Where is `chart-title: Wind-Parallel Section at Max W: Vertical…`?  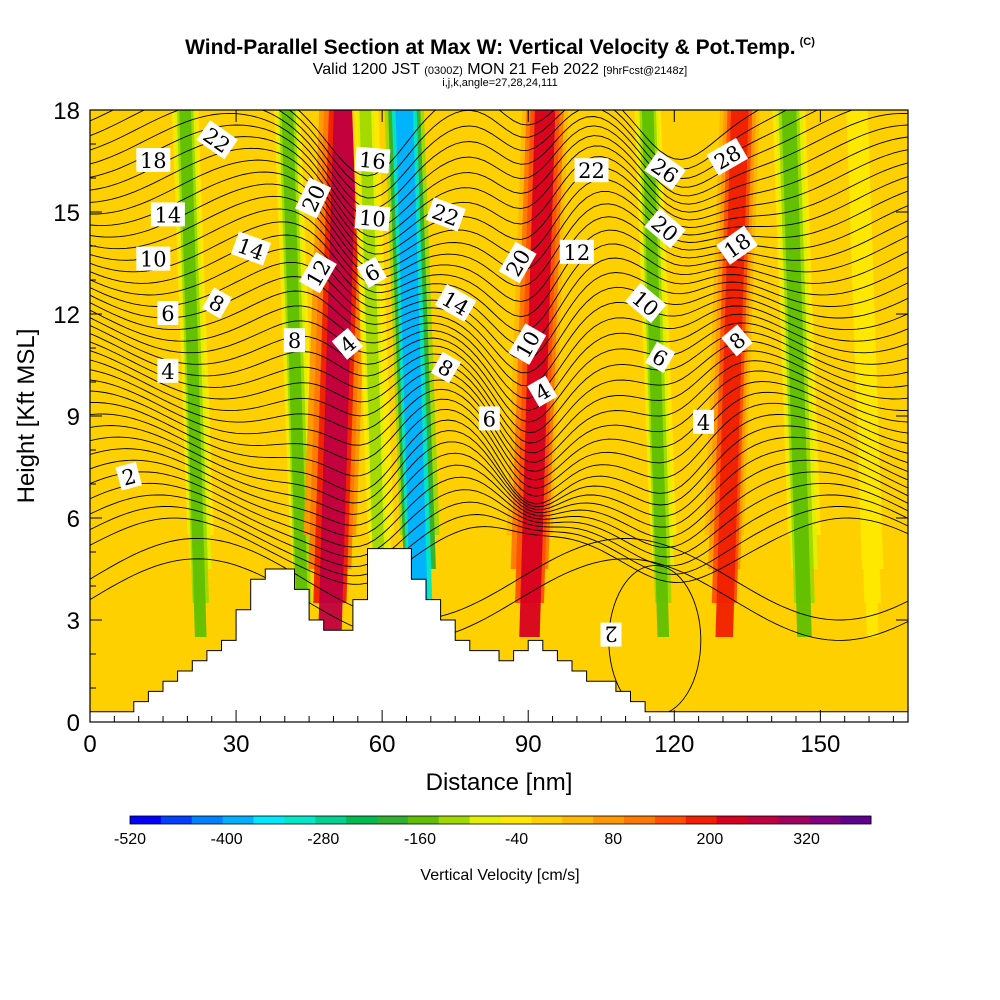
chart-title: Wind-Parallel Section at Max W: Vertical… is located at coordinates (500, 47).